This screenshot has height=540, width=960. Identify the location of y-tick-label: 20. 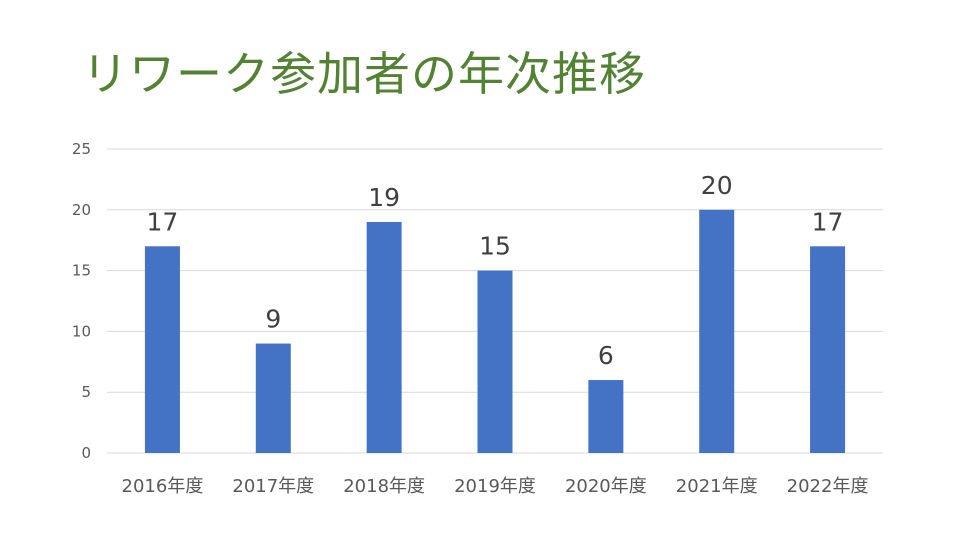
(81, 210).